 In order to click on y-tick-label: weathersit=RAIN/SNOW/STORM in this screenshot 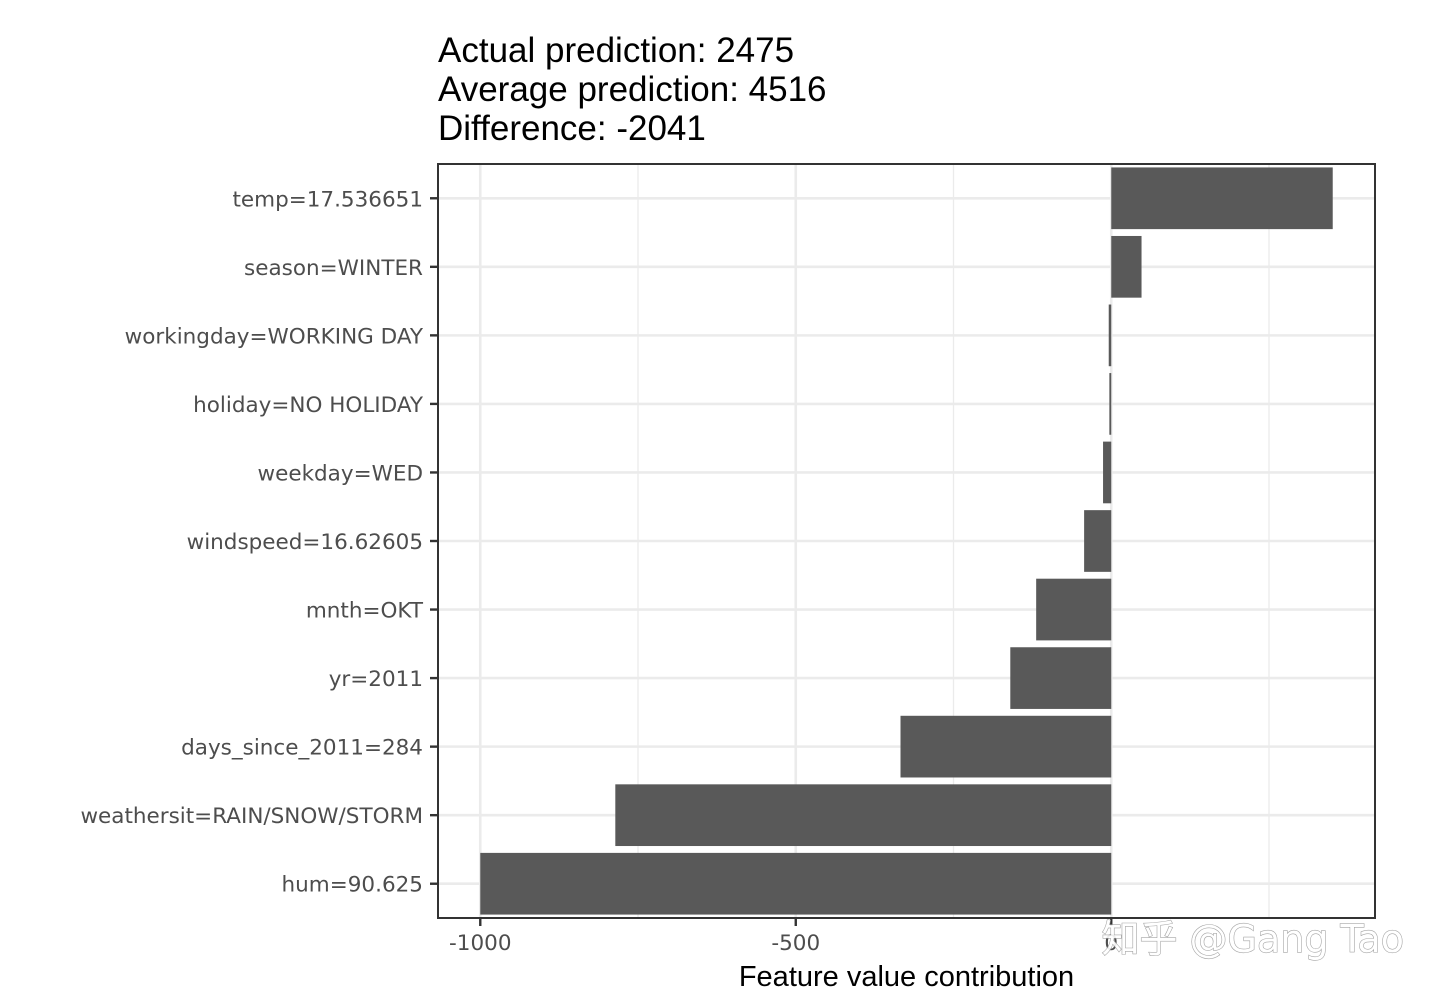, I will do `click(251, 816)`.